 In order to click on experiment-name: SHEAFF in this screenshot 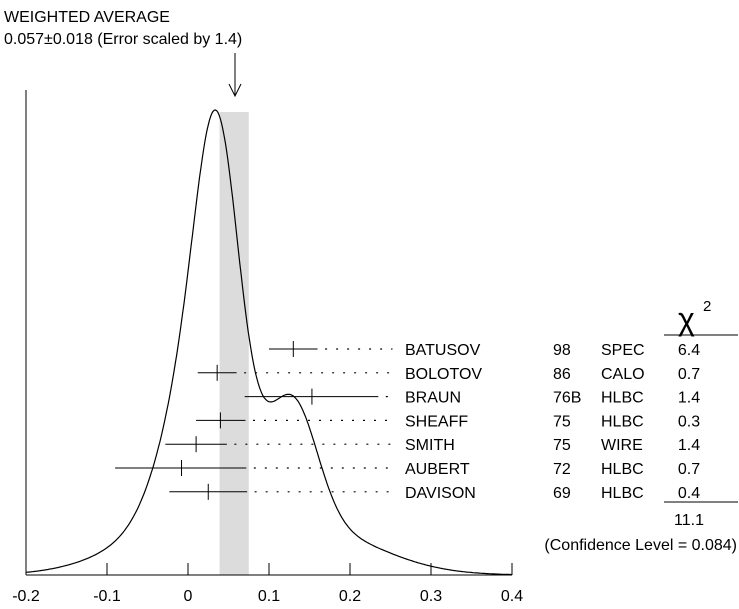, I will do `click(436, 421)`.